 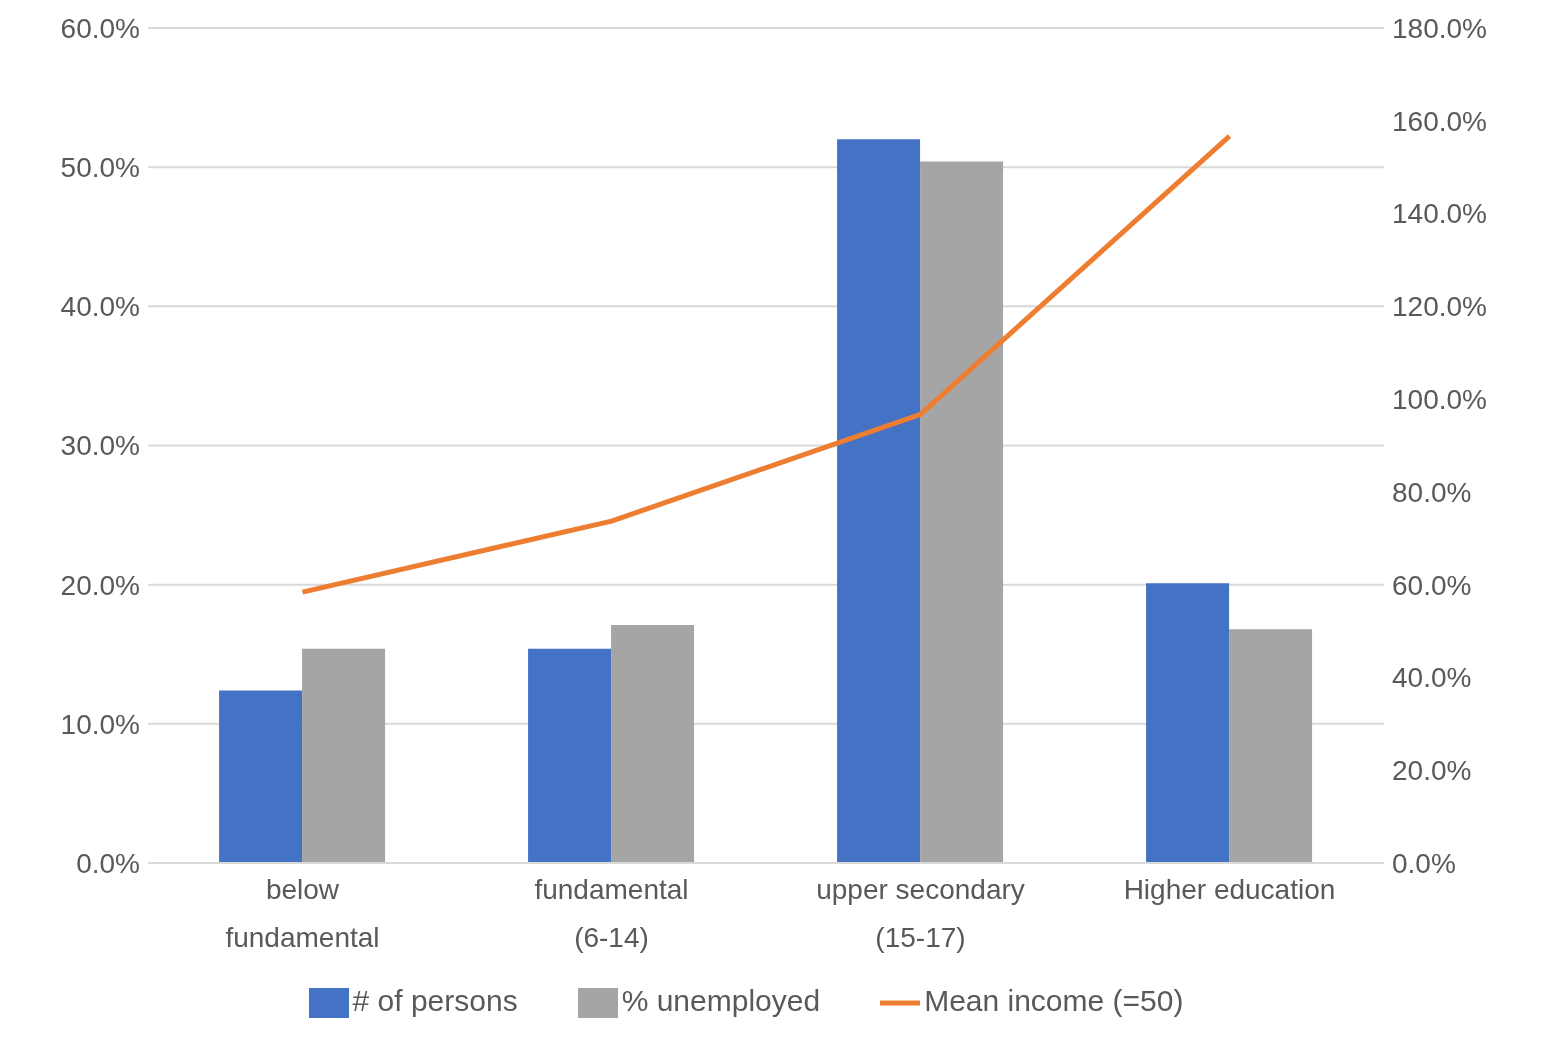 I want to click on legend-label: Mean income (=50), so click(x=1054, y=1000).